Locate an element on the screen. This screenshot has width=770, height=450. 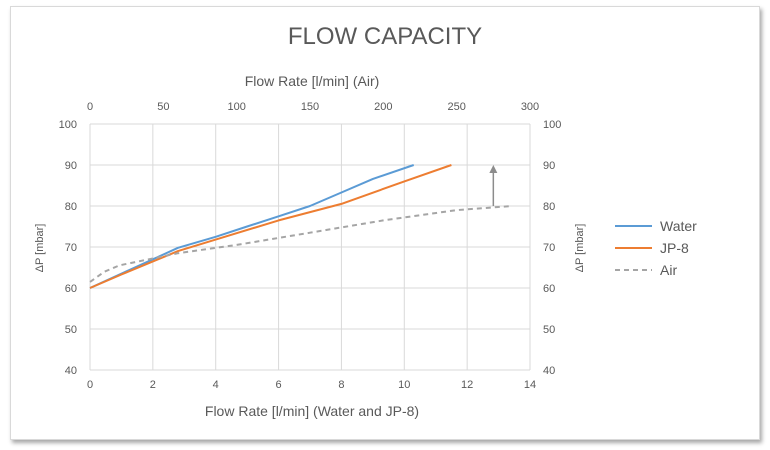
annotation-arrow-head is located at coordinates (493, 169).